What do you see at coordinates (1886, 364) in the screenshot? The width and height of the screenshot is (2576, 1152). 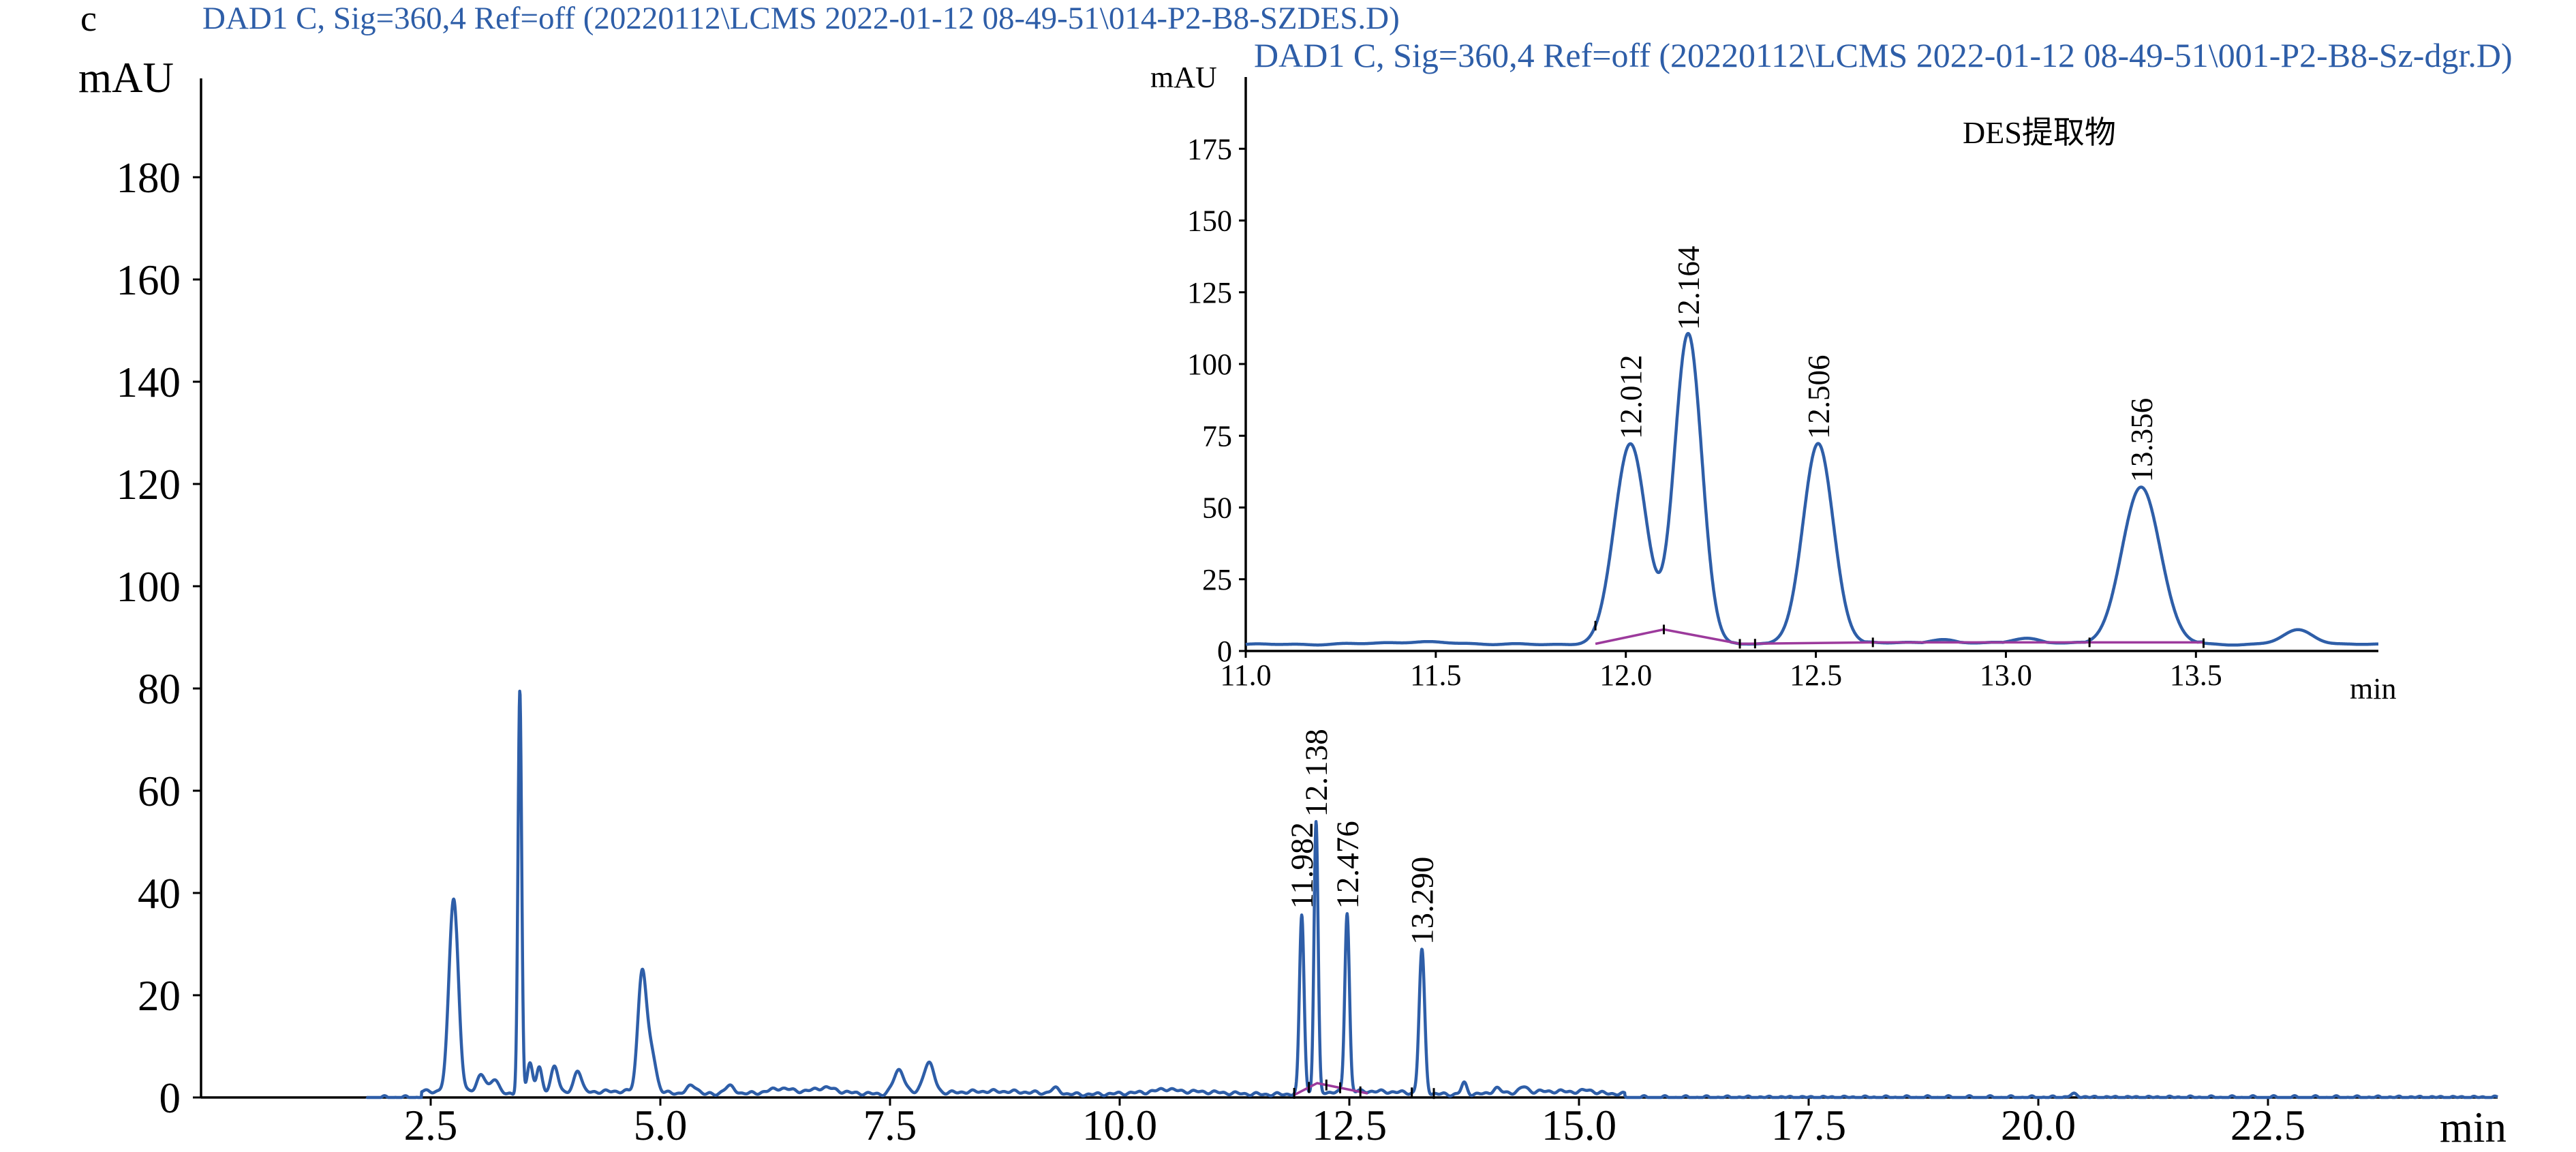 I see `inset-peak-labels: 12.012 12.164 12.506 13.356` at bounding box center [1886, 364].